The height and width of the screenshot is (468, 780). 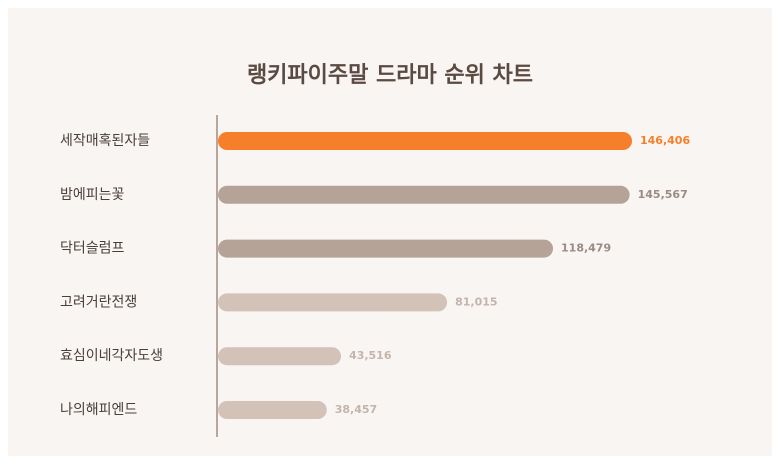 I want to click on category-label: 밤에피는꽃, so click(x=92, y=195).